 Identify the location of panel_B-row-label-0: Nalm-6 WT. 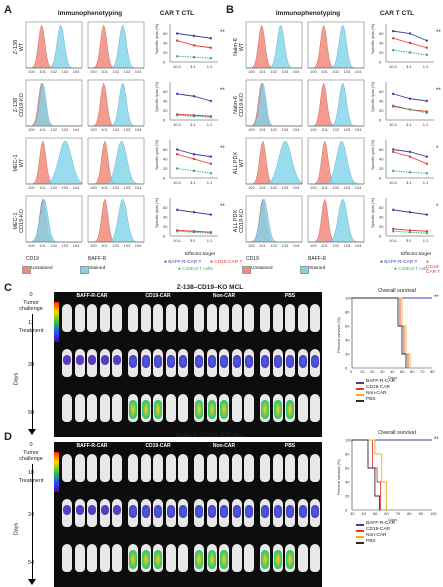
(239, 47).